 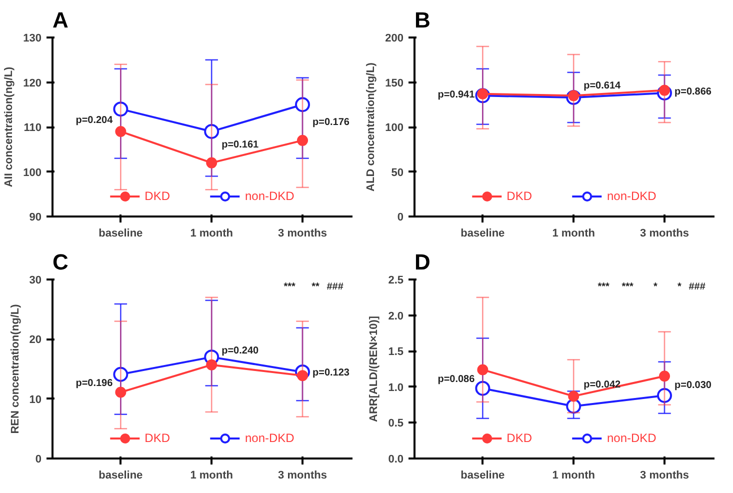 What do you see at coordinates (374, 369) in the screenshot?
I see `y-axis-title: ARR[ALD/(REN×10)]` at bounding box center [374, 369].